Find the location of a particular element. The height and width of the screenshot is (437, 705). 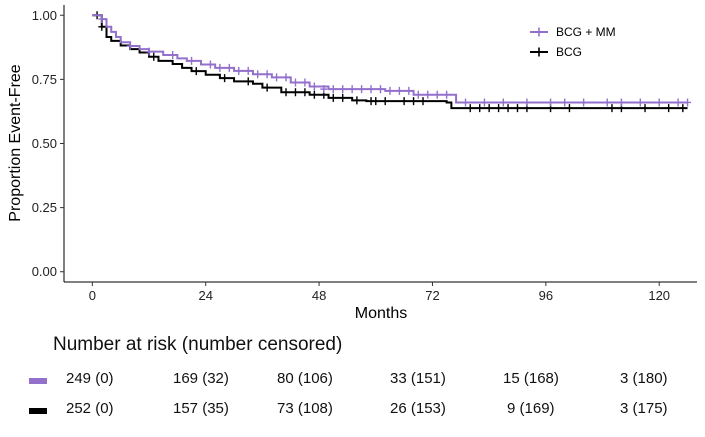

x-tick-label: 120 is located at coordinates (659, 295).